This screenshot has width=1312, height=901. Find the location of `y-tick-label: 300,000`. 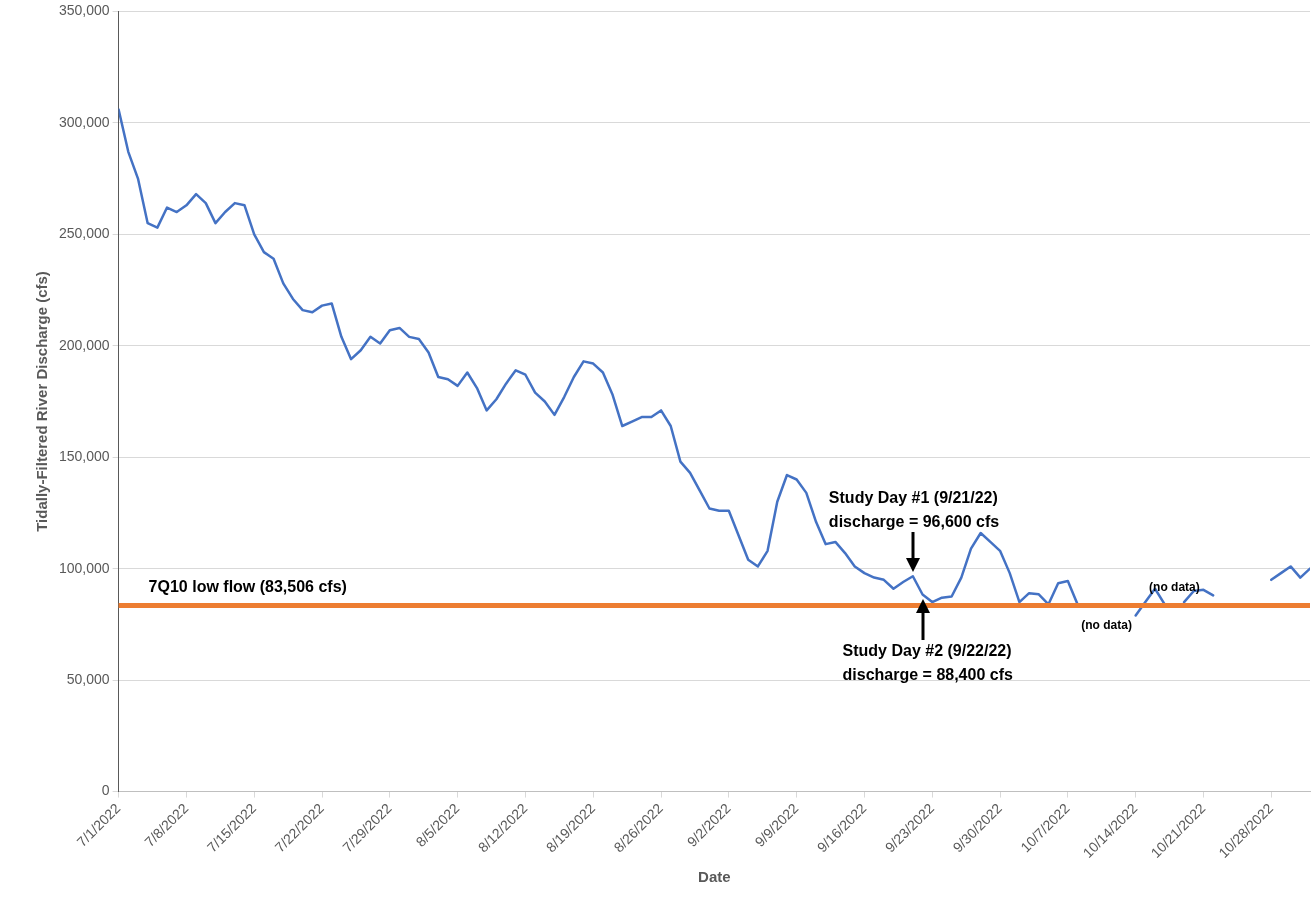

y-tick-label: 300,000 is located at coordinates (84, 121).